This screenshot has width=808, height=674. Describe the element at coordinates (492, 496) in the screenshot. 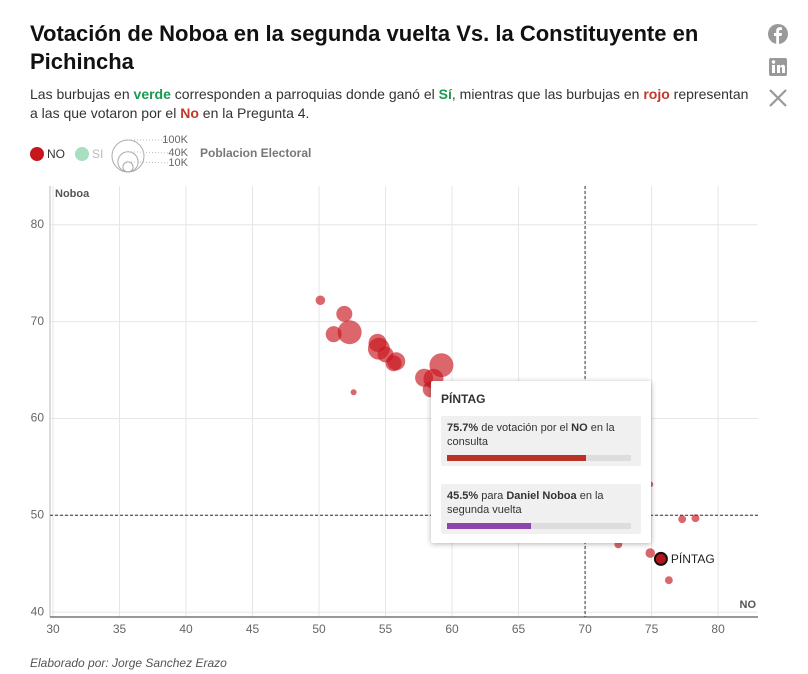

I see `tooltip-text: para` at that location.